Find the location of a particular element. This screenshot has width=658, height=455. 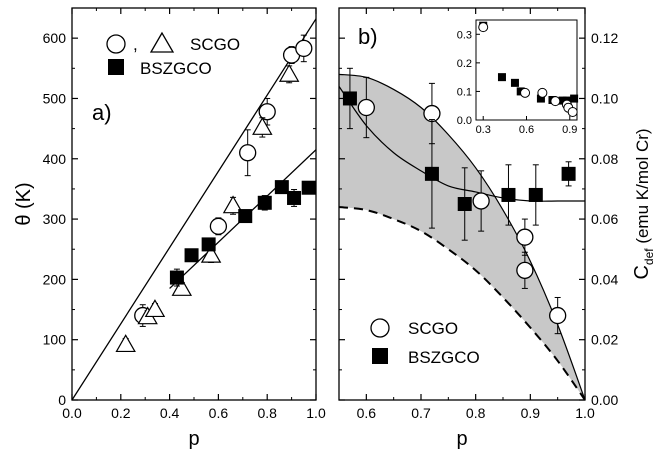

y-tick-label: 0.08 is located at coordinates (604, 159).